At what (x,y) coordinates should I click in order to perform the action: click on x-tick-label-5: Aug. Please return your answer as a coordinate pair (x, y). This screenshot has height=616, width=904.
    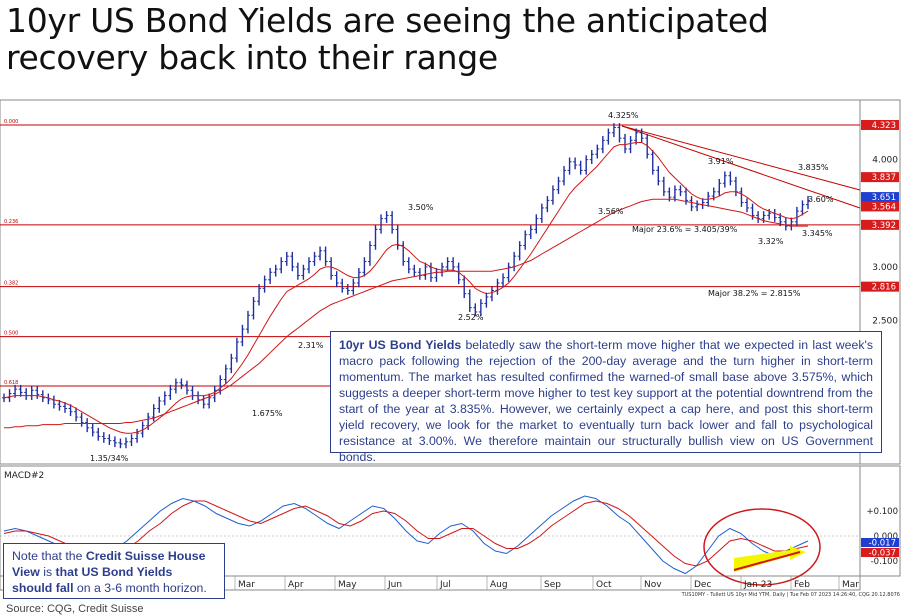
    Looking at the image, I should click on (499, 585).